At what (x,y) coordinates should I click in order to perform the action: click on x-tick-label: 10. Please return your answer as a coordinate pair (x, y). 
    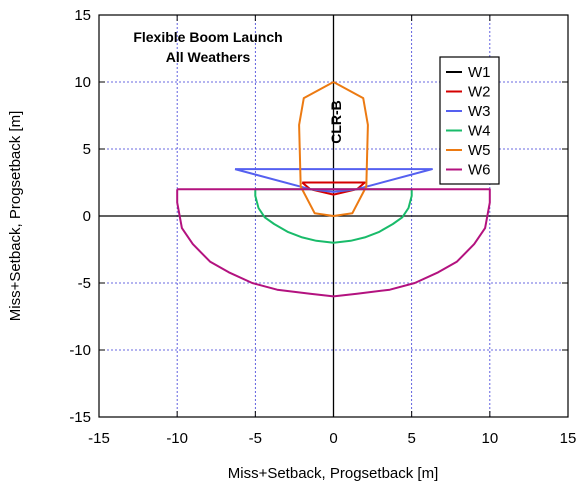
    Looking at the image, I should click on (489, 438).